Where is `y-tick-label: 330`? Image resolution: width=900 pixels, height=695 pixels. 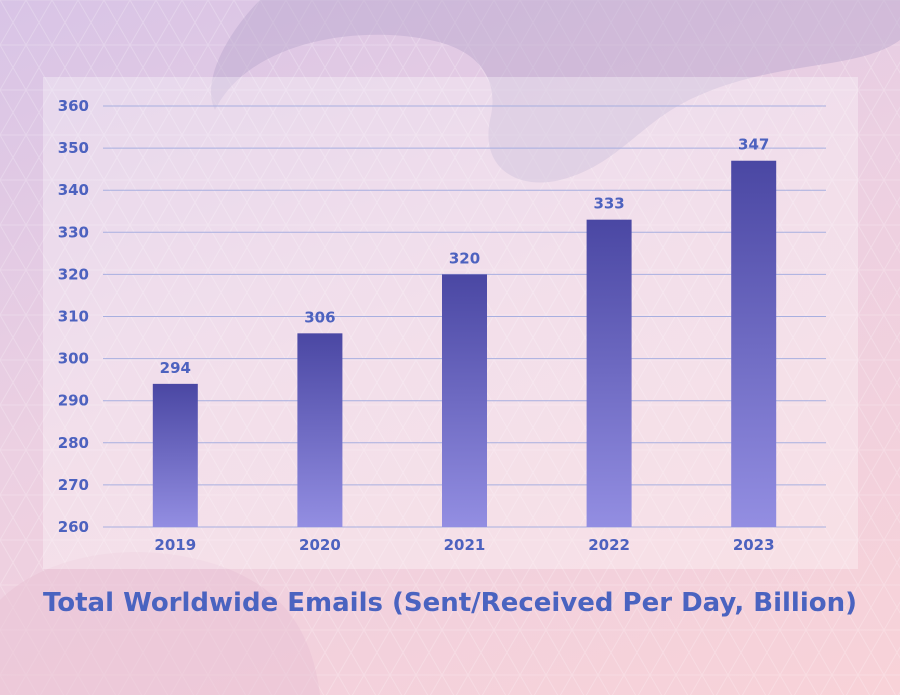
y-tick-label: 330 is located at coordinates (73, 232).